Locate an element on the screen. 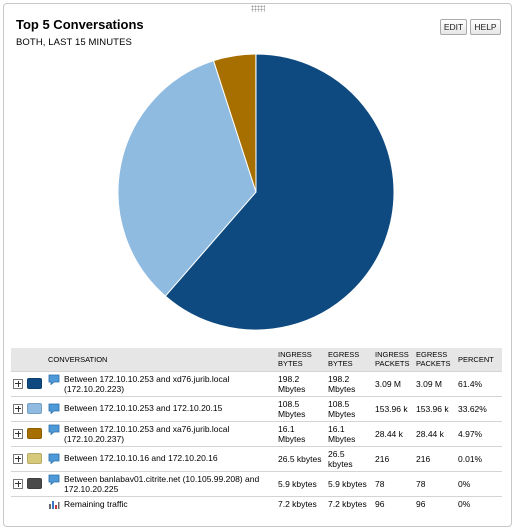 The image size is (516, 531). egress-packets-cell: 78 is located at coordinates (435, 483).